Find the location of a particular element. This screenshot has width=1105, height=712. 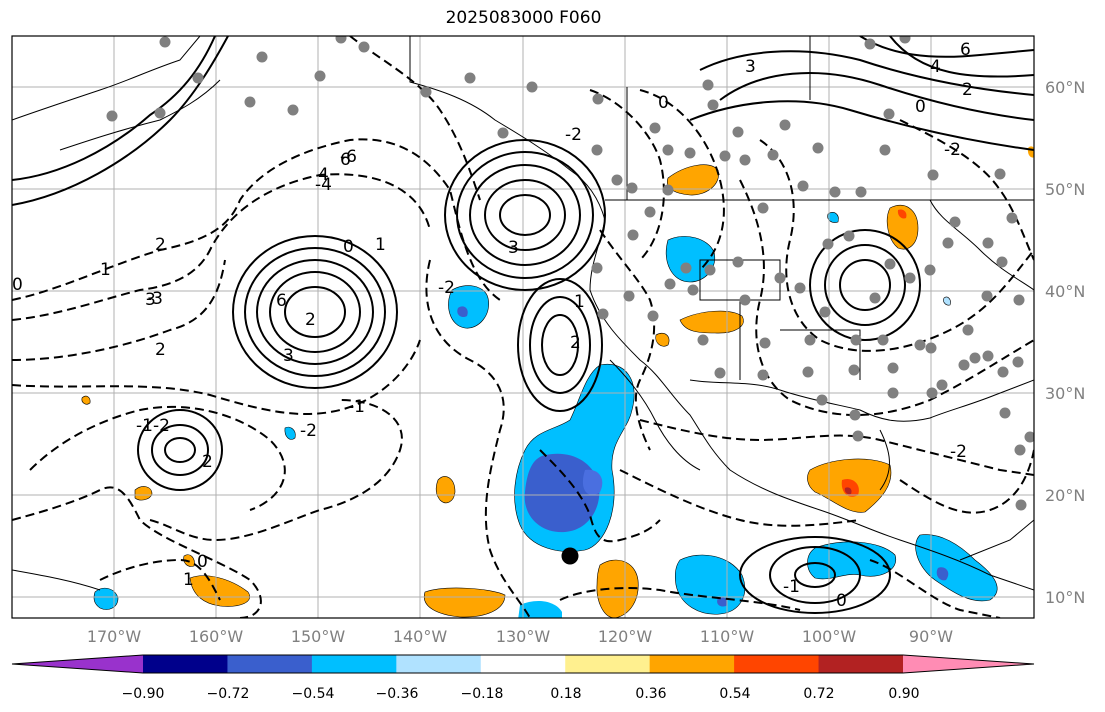

lon-label: 120°W is located at coordinates (625, 636).